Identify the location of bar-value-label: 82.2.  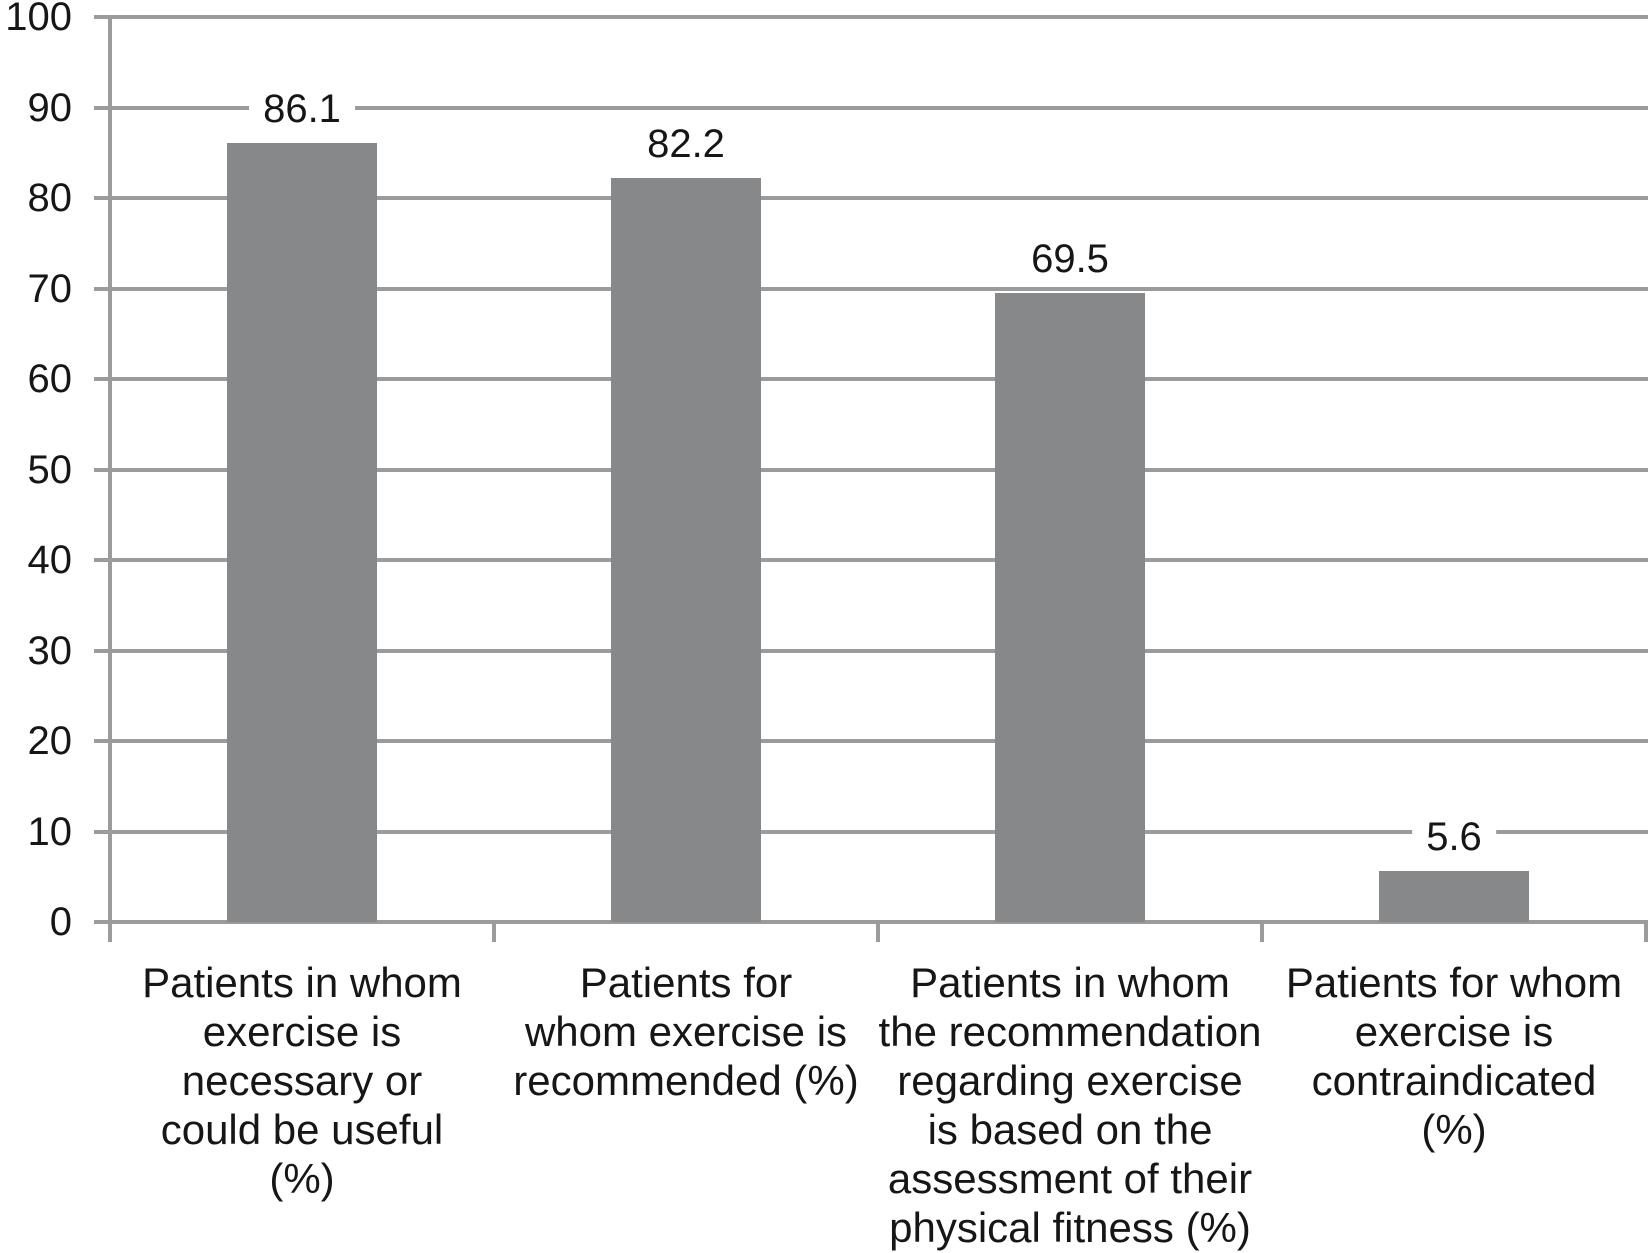
(686, 144).